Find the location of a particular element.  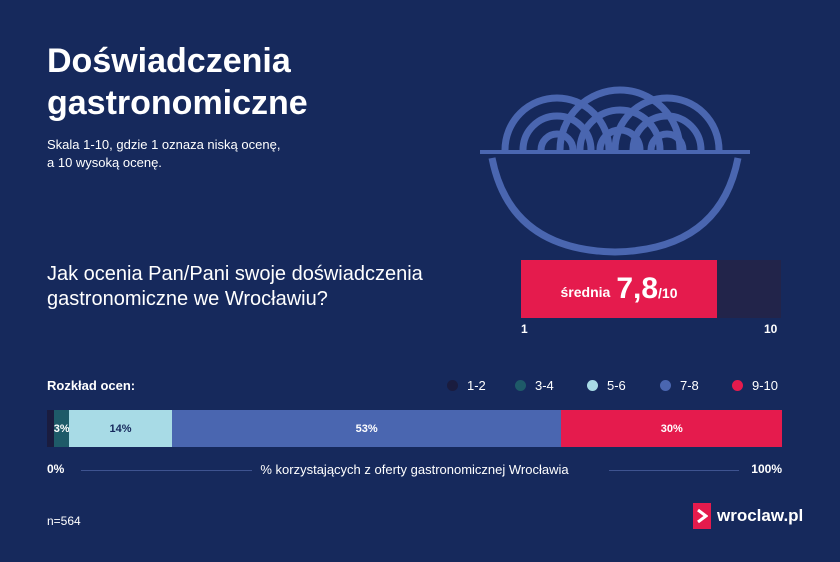

legend-item-7-8: 7-8 is located at coordinates (679, 385).